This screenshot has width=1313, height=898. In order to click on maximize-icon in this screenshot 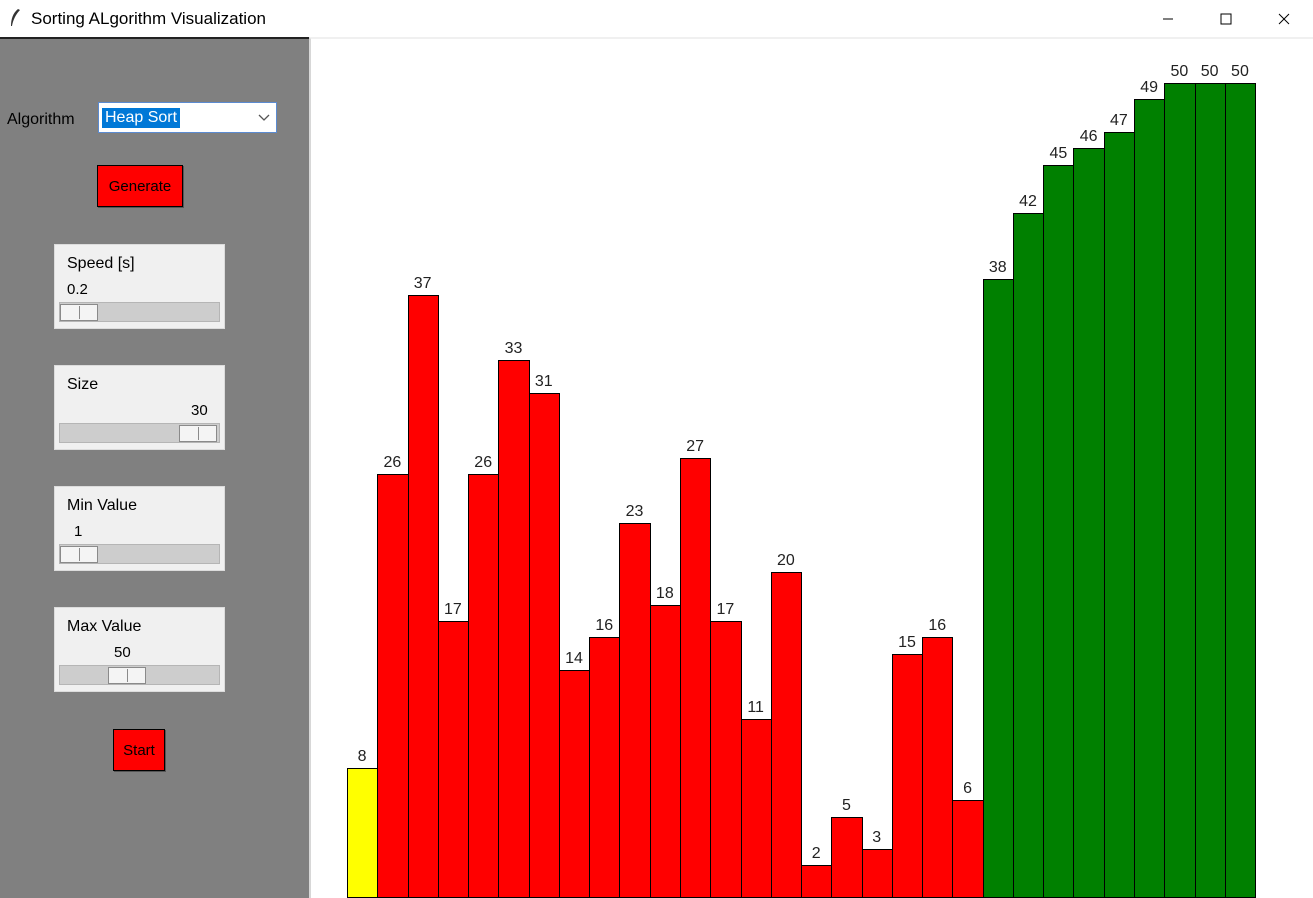, I will do `click(1226, 18)`.